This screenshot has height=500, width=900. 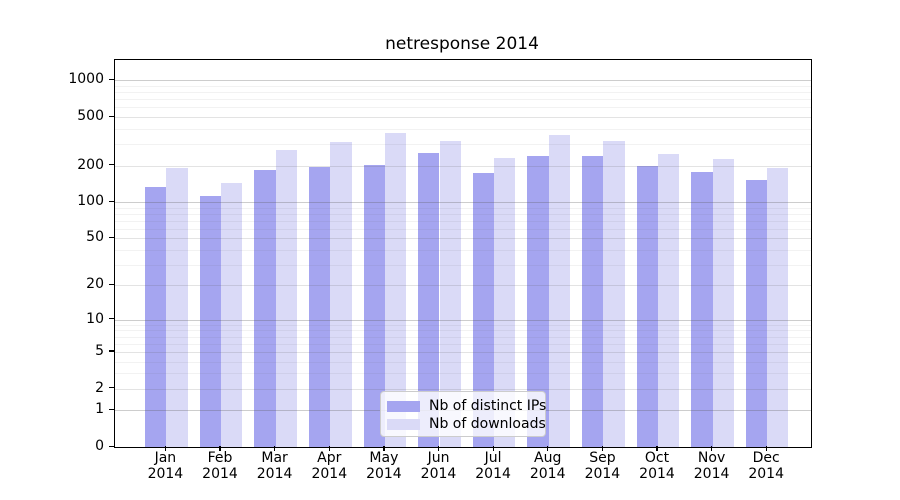 I want to click on bar-jan-distinct-ips, so click(x=156, y=316).